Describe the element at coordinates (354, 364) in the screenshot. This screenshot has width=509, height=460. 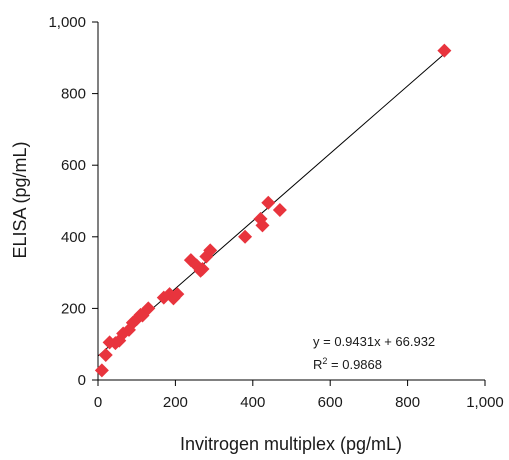
I see `r-squared-value: = 0.9868` at that location.